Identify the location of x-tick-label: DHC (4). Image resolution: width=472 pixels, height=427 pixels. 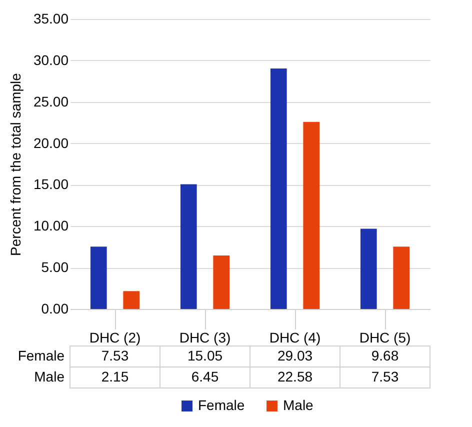
(295, 338).